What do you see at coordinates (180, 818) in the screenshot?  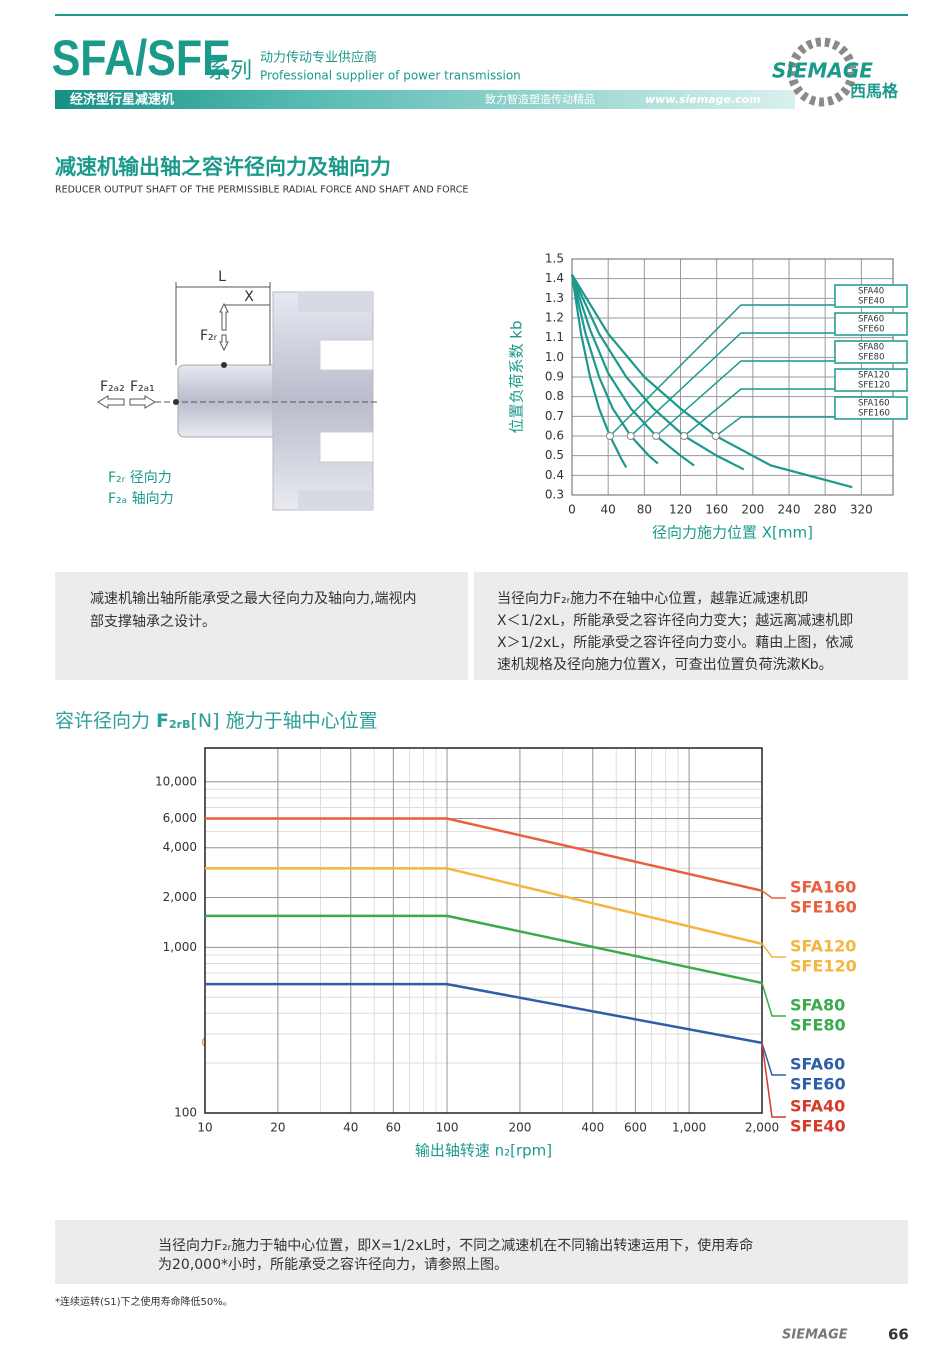 I see `y-tick-label: 6,000` at bounding box center [180, 818].